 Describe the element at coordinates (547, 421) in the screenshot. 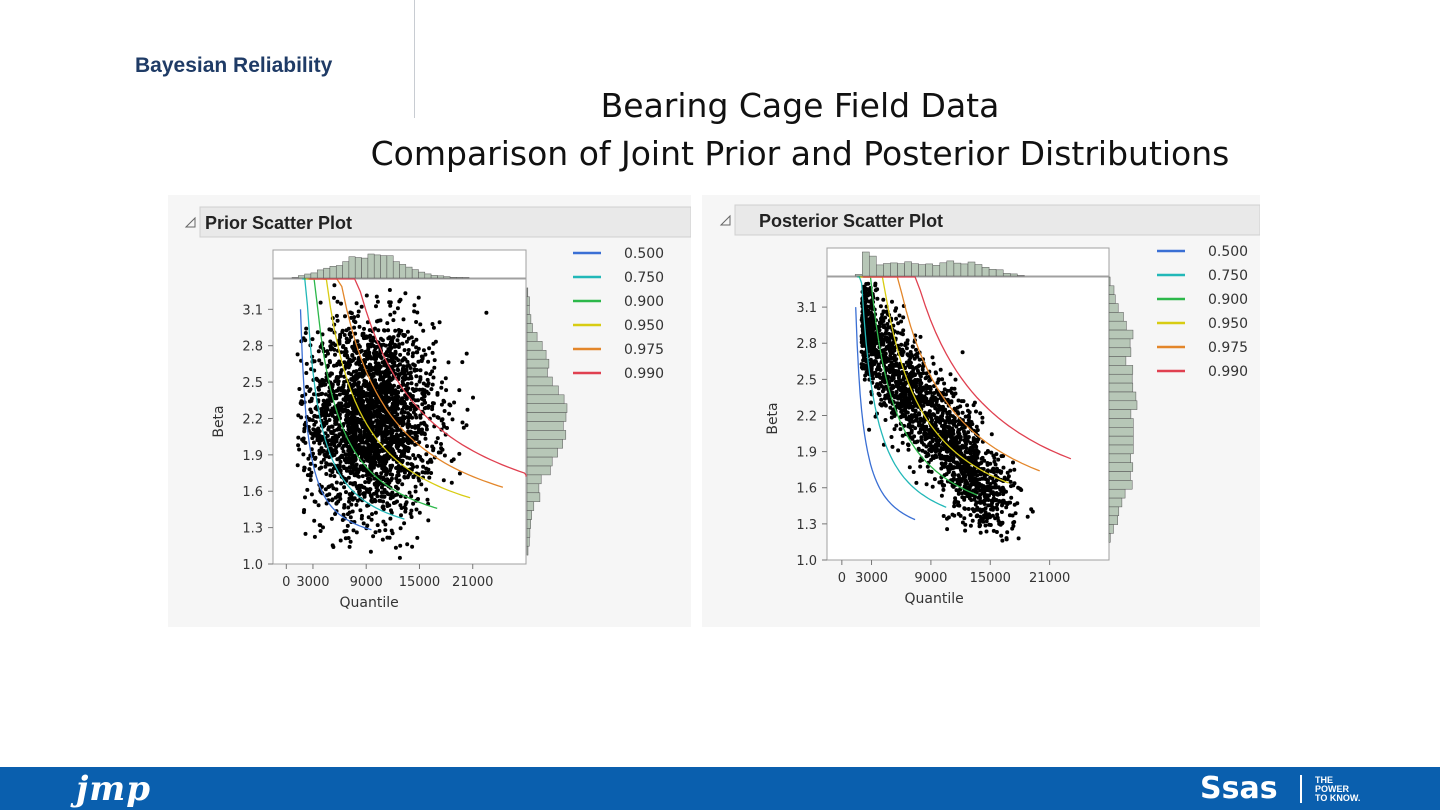

I see `side-histogram-bars` at that location.